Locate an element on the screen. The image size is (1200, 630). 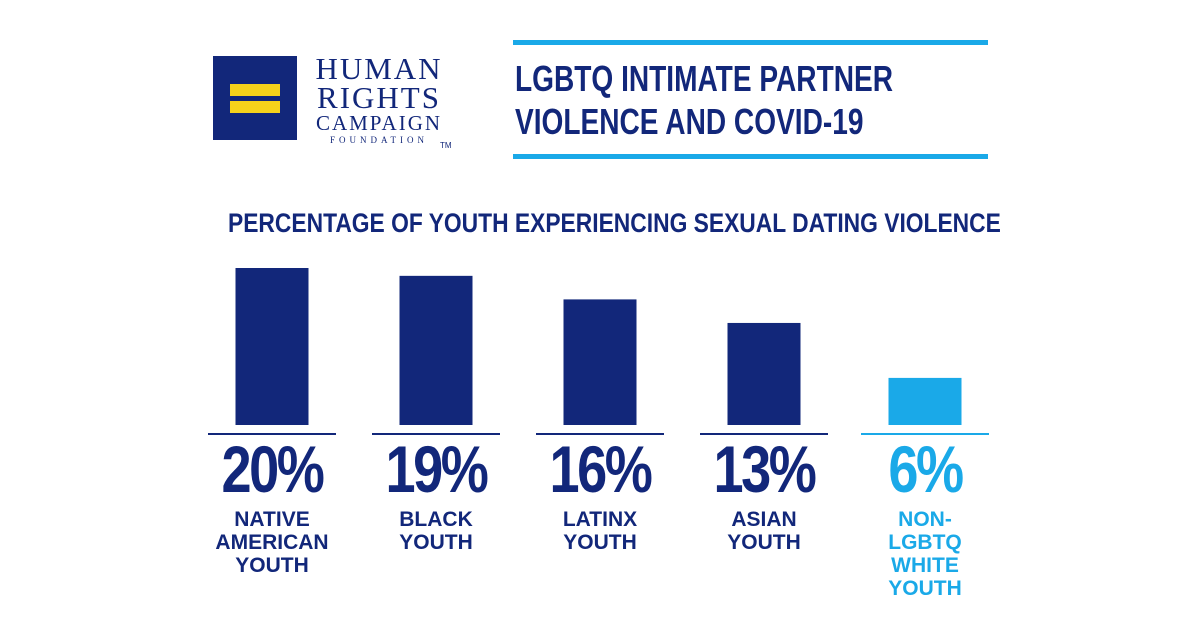
hrc-logo-text: HUMAN RIGHTS CAMPAIGN FOUNDATION is located at coordinates (379, 98).